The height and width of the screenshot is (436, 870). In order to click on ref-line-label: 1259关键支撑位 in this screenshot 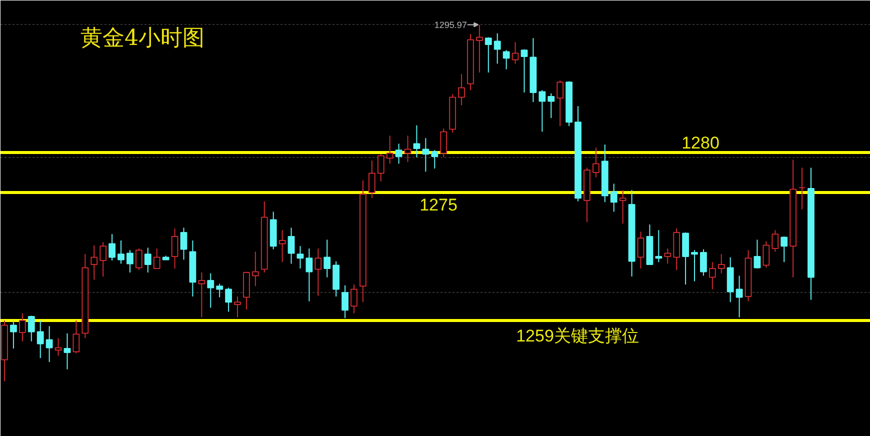, I will do `click(577, 336)`.